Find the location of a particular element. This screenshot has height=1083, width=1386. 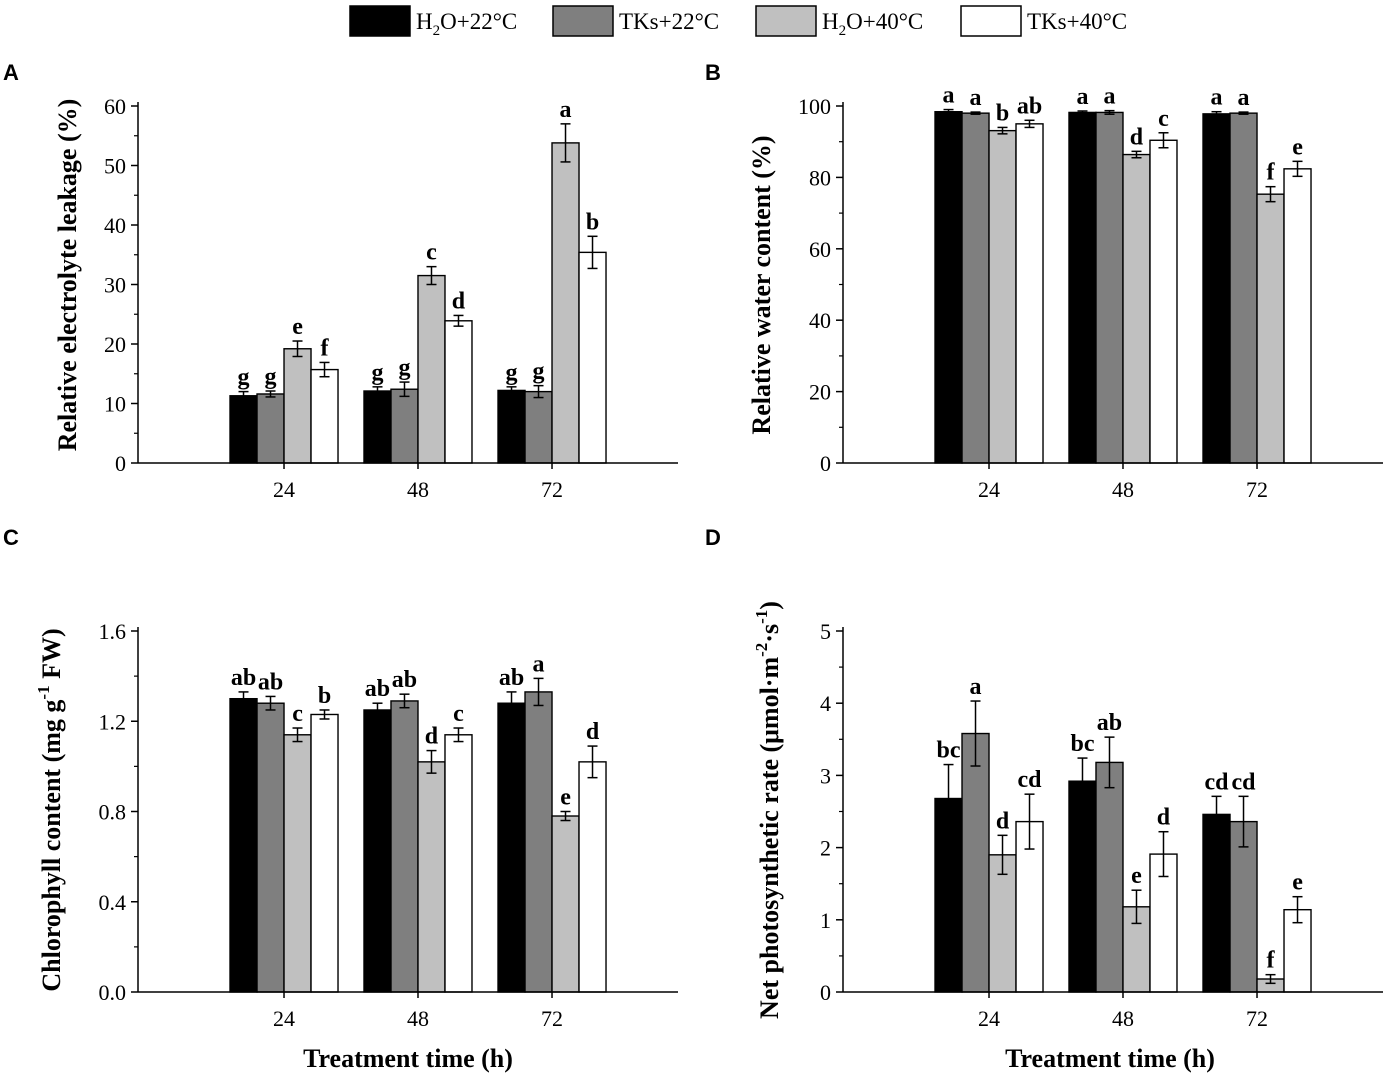

sig-letter-d-48h-series3: e is located at coordinates (1136, 876).